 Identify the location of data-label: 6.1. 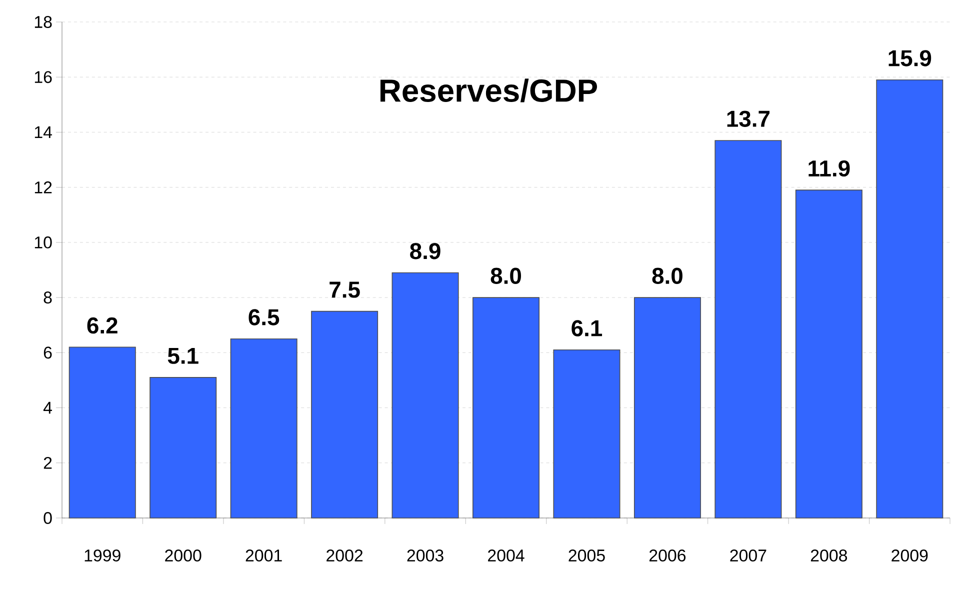
(587, 328).